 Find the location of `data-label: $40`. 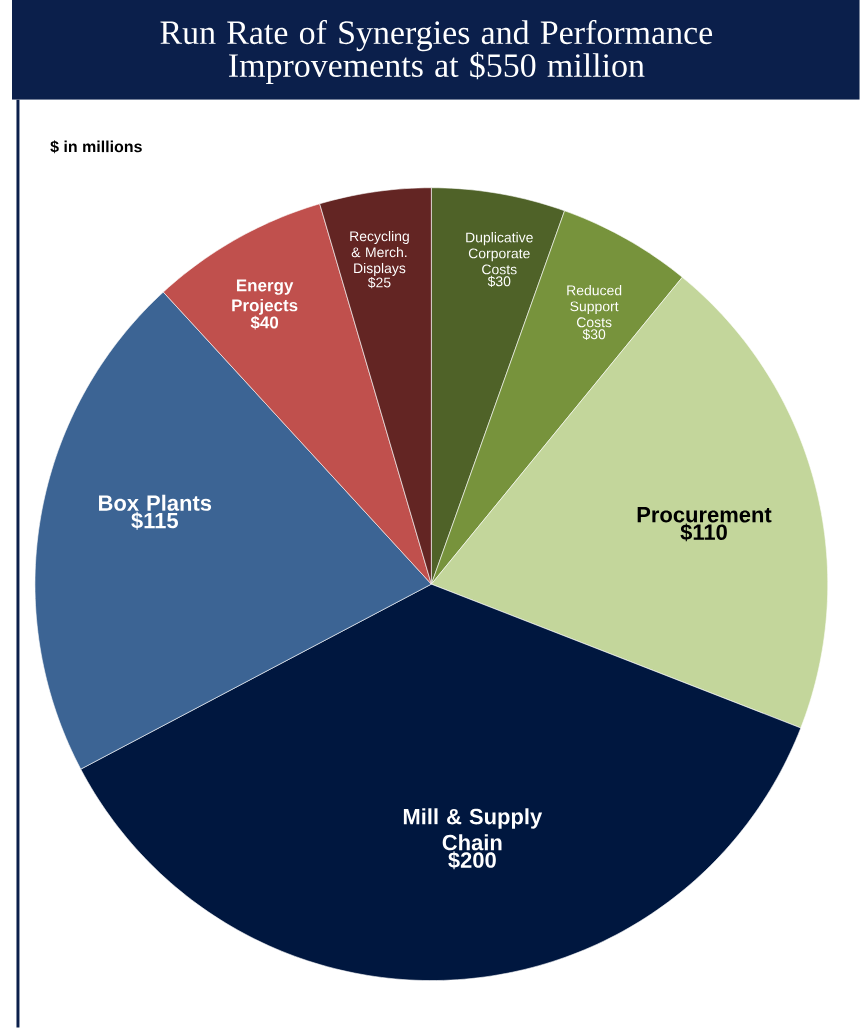

data-label: $40 is located at coordinates (264, 322).